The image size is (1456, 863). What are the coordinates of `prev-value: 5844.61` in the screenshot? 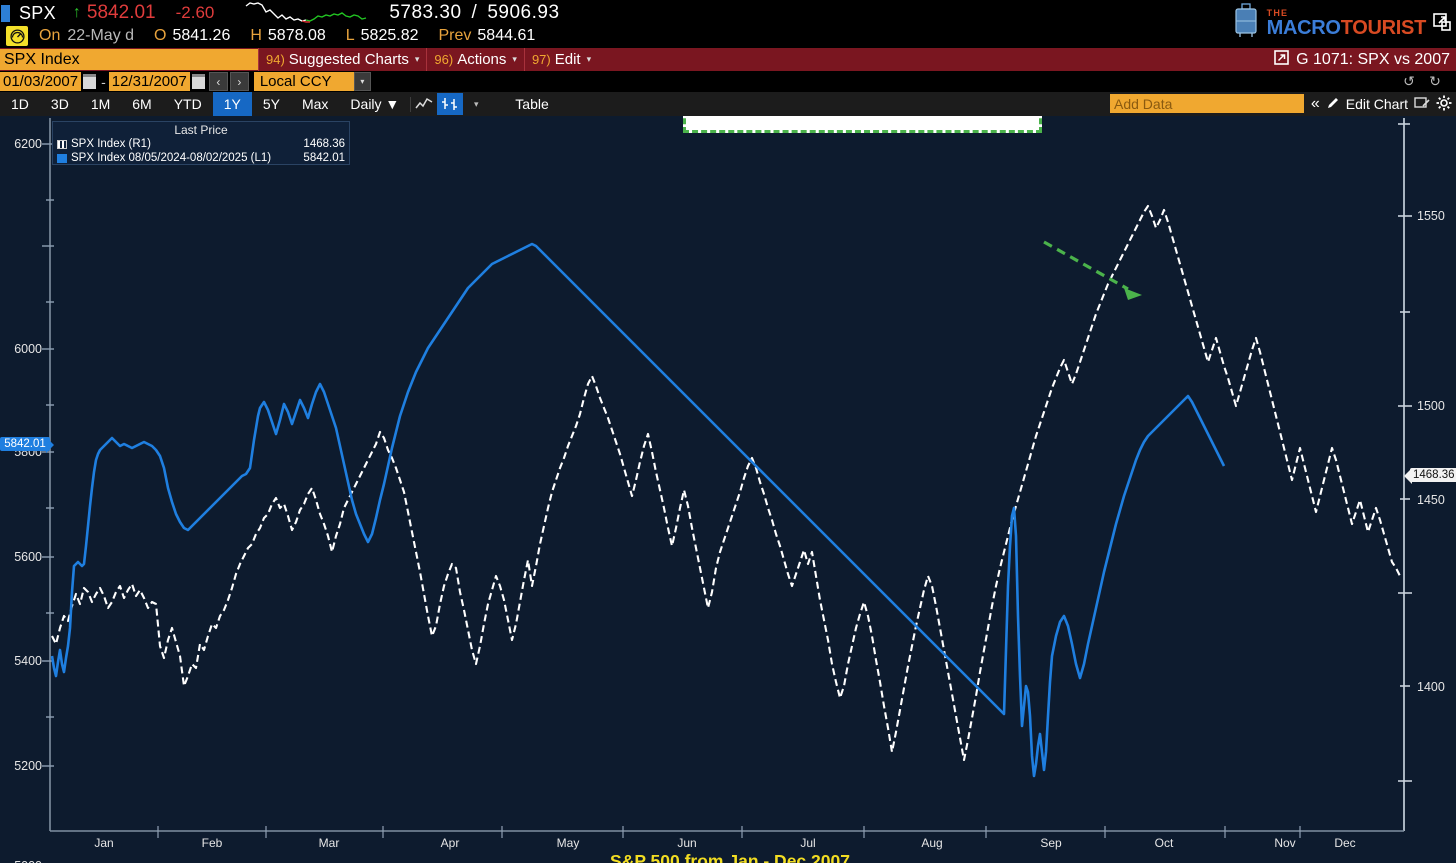 It's located at (506, 35).